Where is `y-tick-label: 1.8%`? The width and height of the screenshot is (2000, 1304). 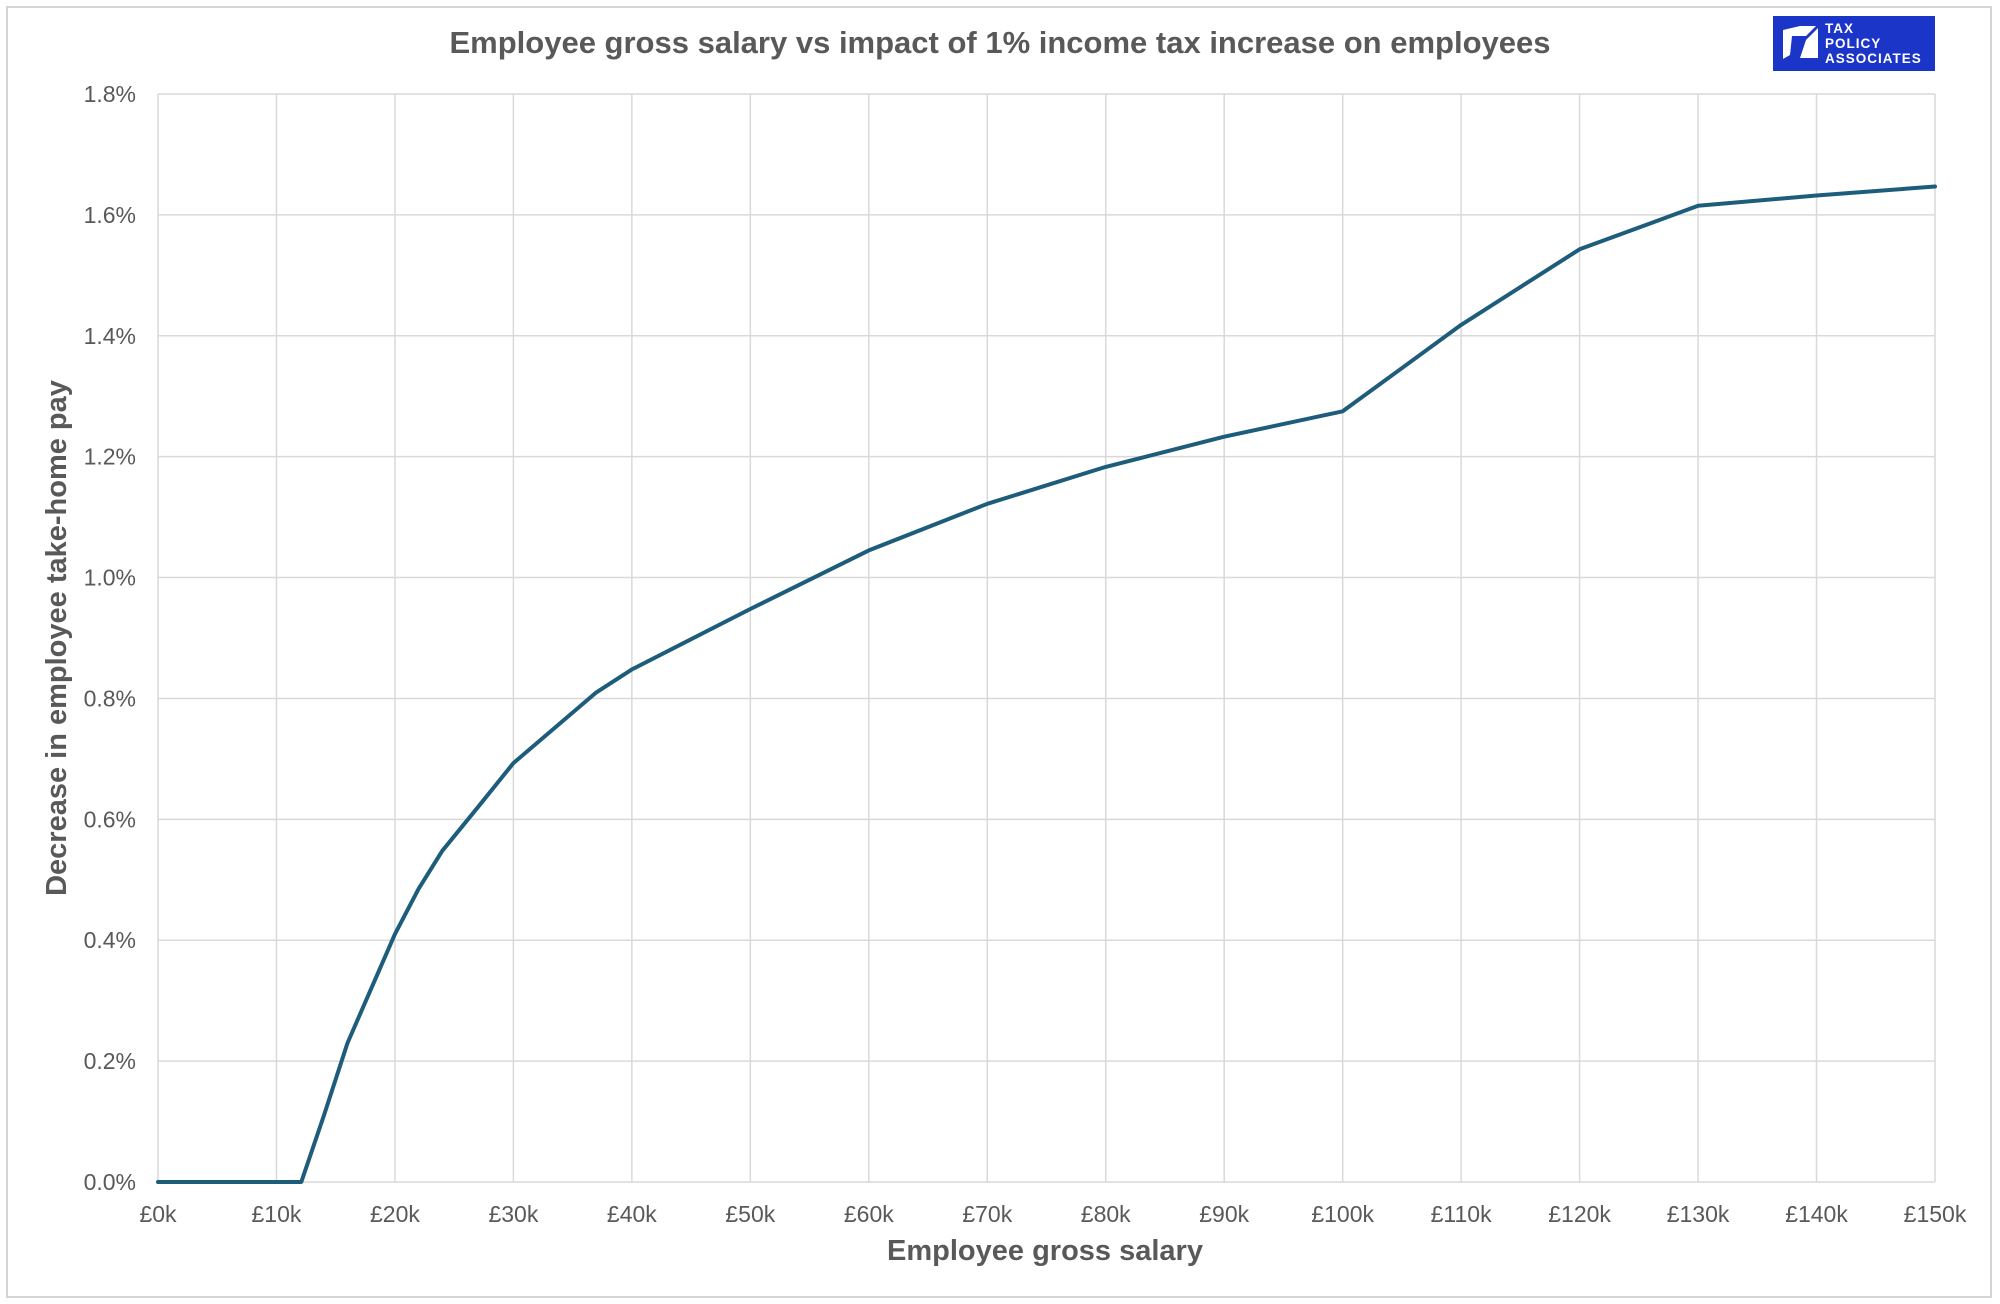
y-tick-label: 1.8% is located at coordinates (110, 94).